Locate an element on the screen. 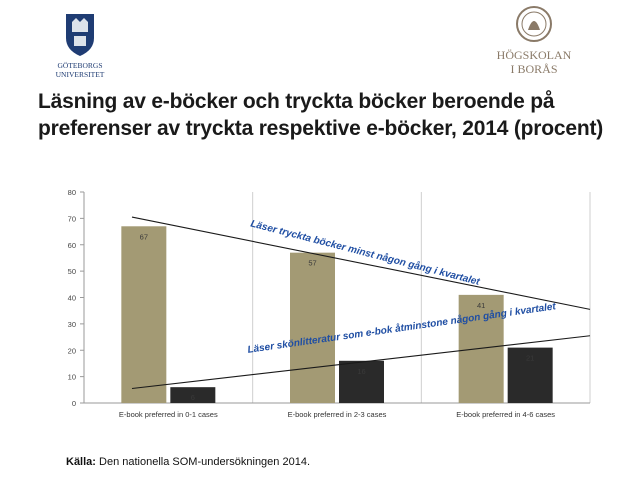 Image resolution: width=638 pixels, height=479 pixels. trend-line-printed-books is located at coordinates (361, 263).